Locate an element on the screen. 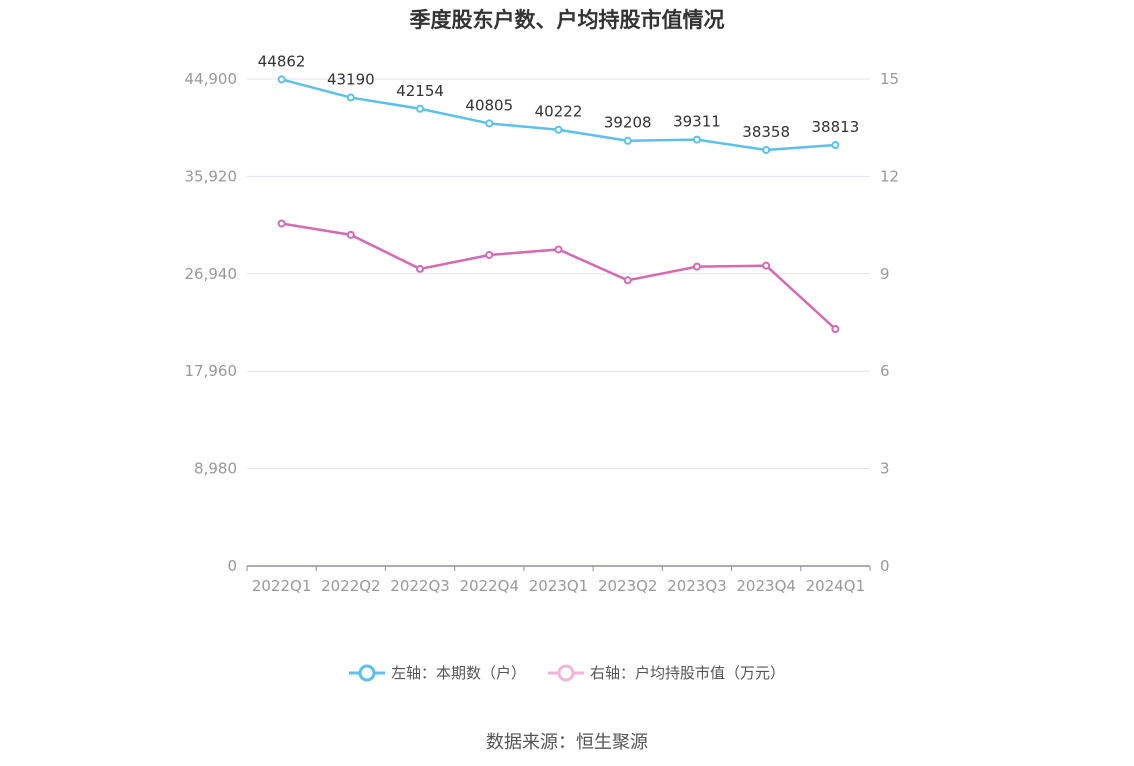  x-axis-tick-label: 2022Q2 is located at coordinates (351, 586).